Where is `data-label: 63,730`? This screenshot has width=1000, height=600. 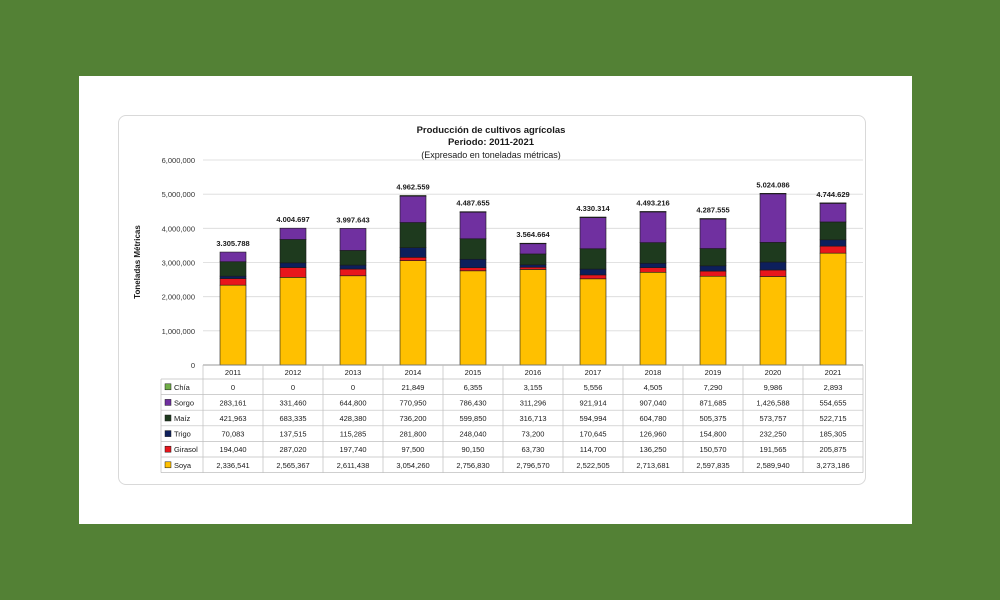
data-label: 63,730 is located at coordinates (533, 449).